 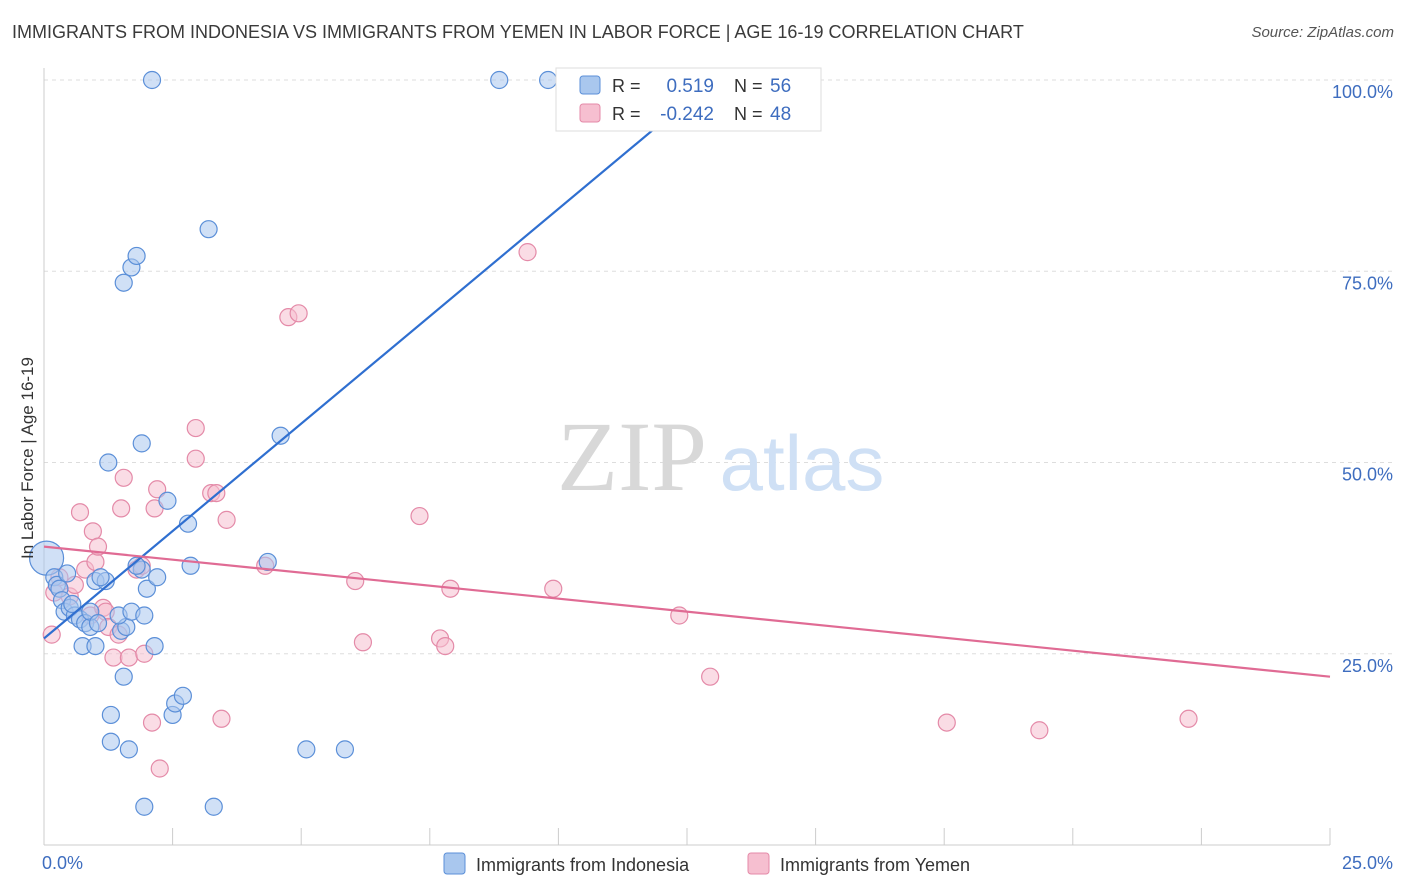 I want to click on legend-n-label-1: N =, so click(x=748, y=86).